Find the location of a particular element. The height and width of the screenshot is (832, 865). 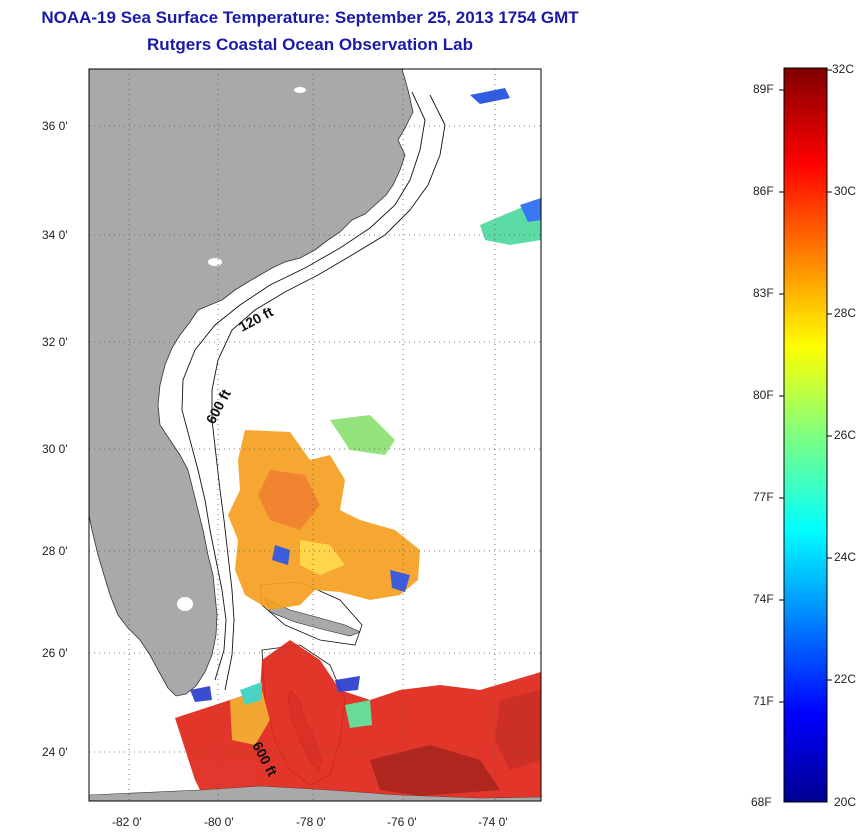

colorbar-label-c: 28C is located at coordinates (845, 313).